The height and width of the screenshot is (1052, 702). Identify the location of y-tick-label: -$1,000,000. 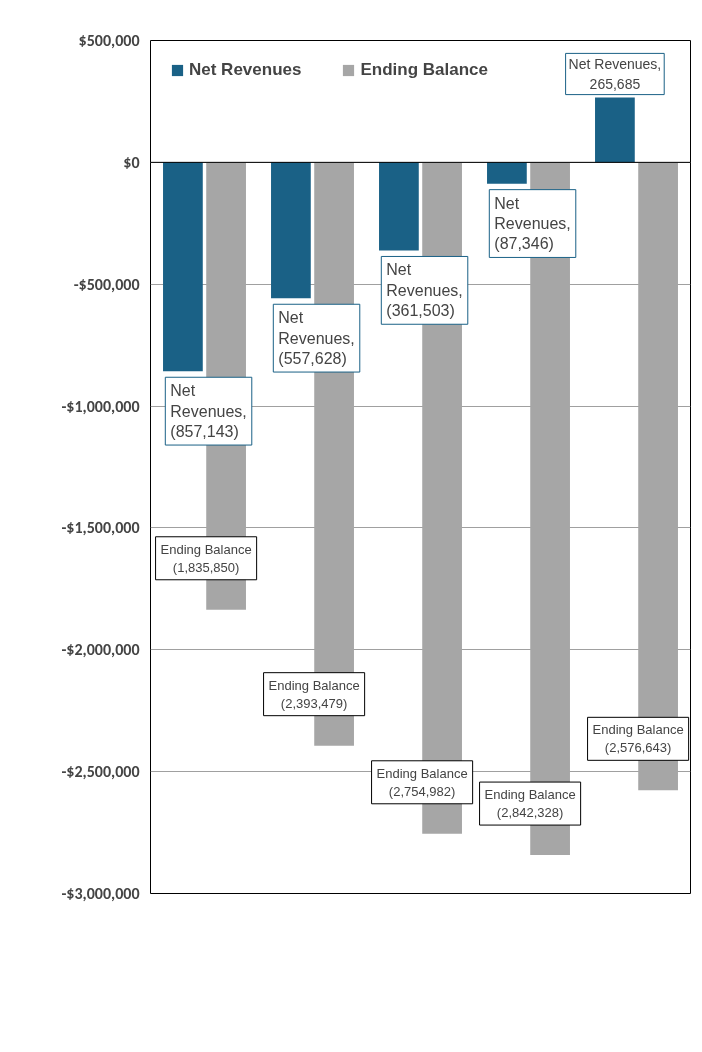
(100, 406).